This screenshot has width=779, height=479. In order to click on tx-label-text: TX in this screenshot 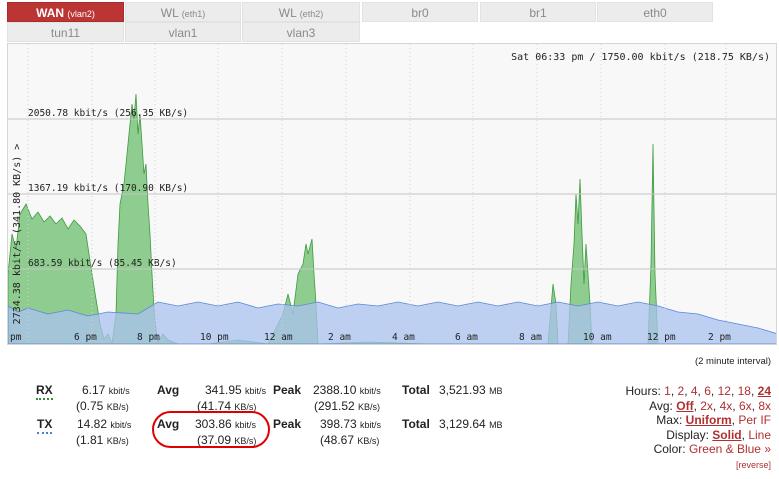, I will do `click(45, 425)`.